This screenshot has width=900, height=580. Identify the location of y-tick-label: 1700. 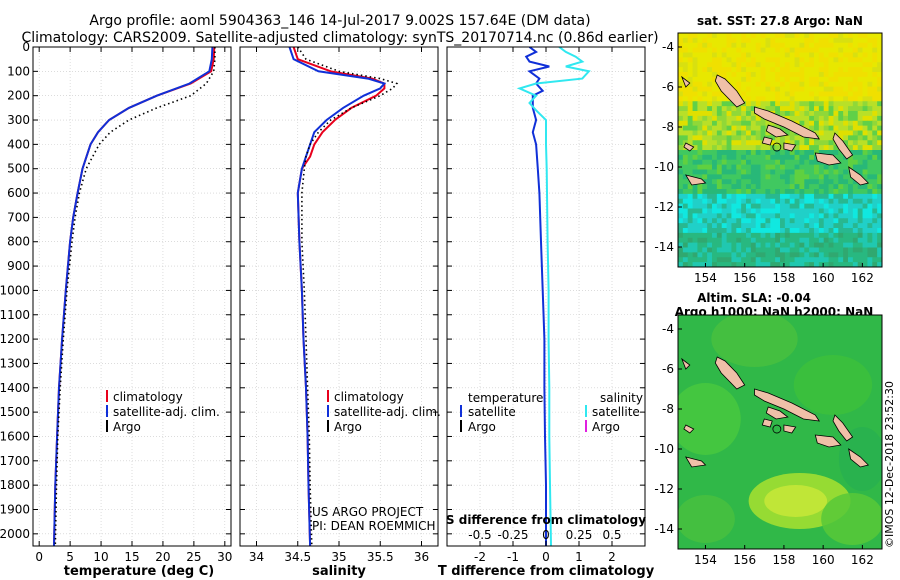
(15, 461).